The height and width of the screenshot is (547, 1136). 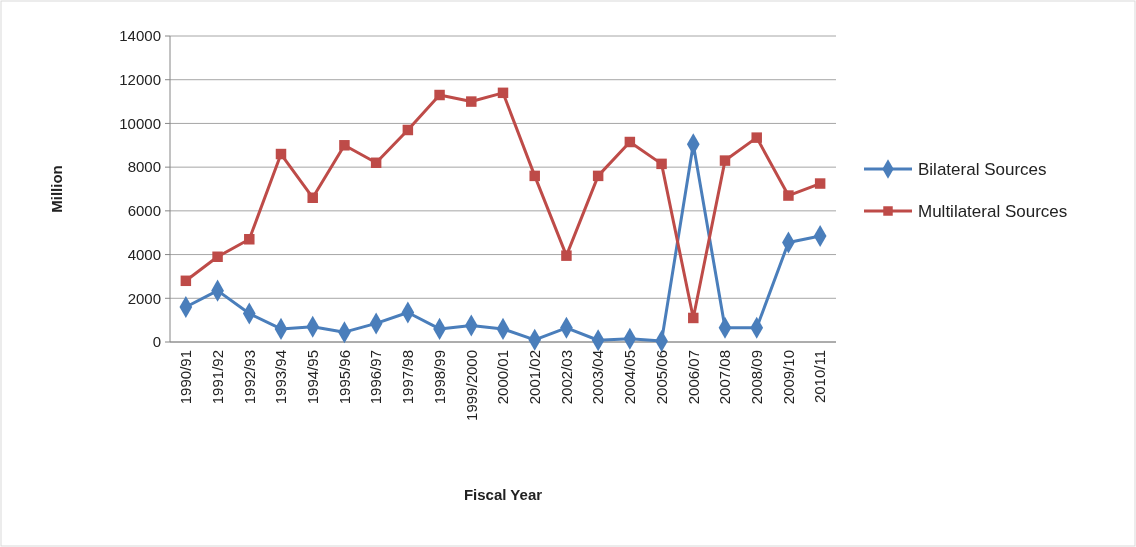 I want to click on x-tick-label: 2003/04, so click(x=598, y=377).